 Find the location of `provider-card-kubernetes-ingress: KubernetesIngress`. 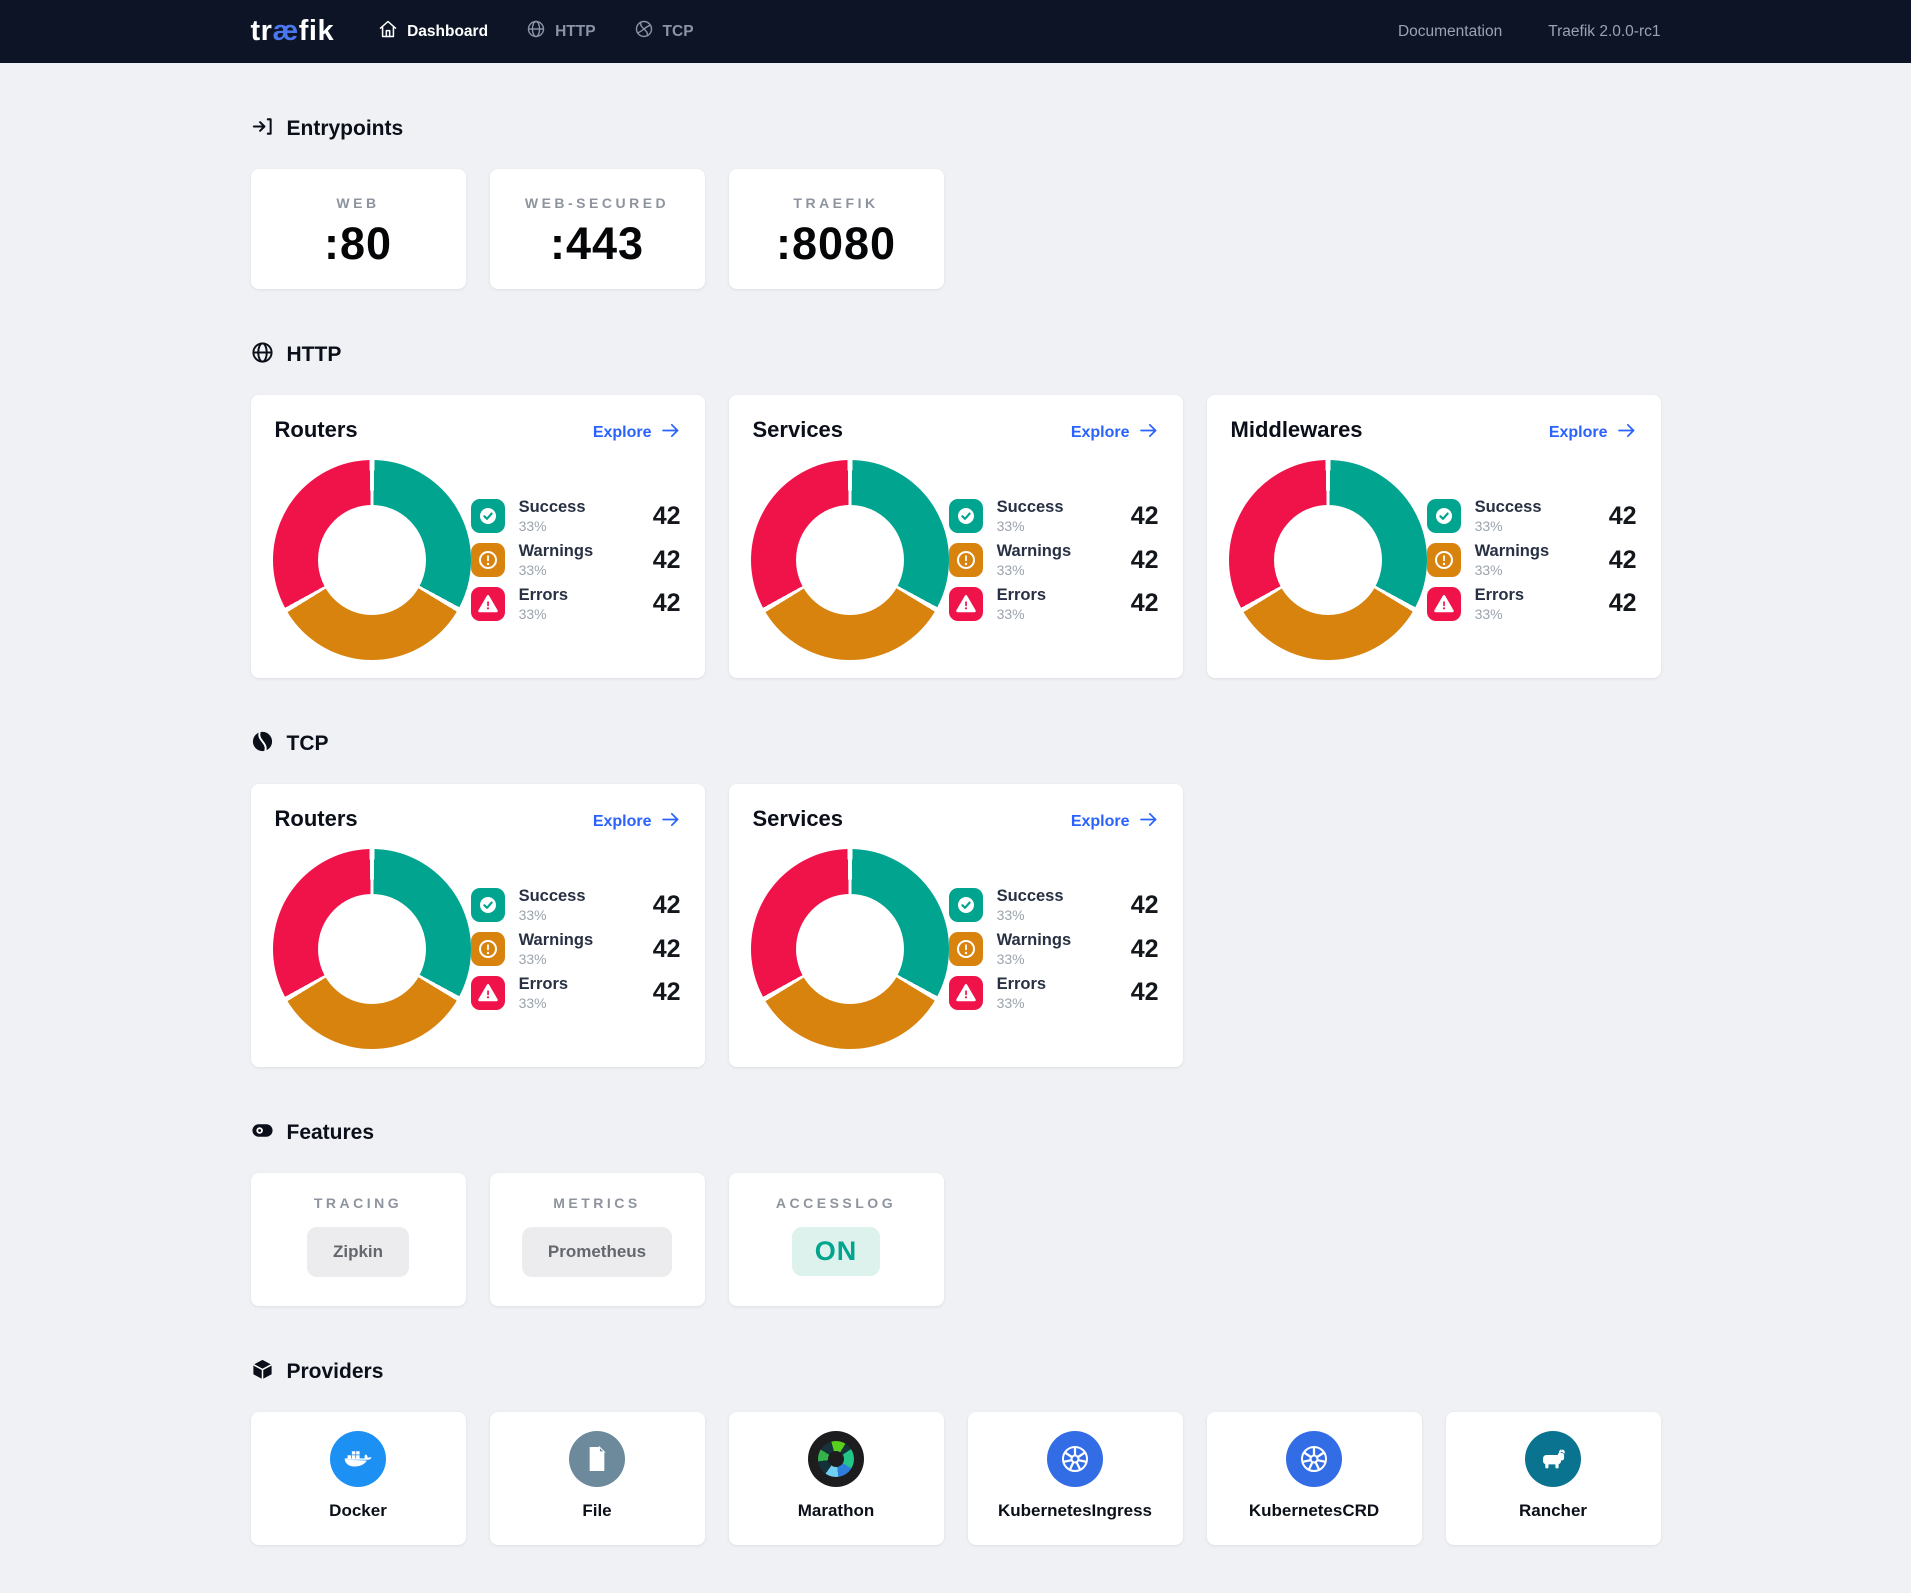

provider-card-kubernetes-ingress: KubernetesIngress is located at coordinates (1075, 1478).